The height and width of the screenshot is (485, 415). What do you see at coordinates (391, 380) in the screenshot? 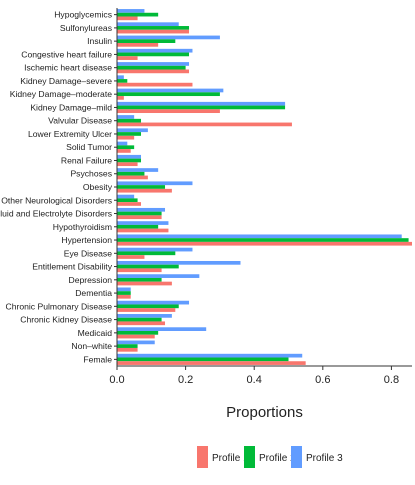
I see `x-tick-label: 0.8` at bounding box center [391, 380].